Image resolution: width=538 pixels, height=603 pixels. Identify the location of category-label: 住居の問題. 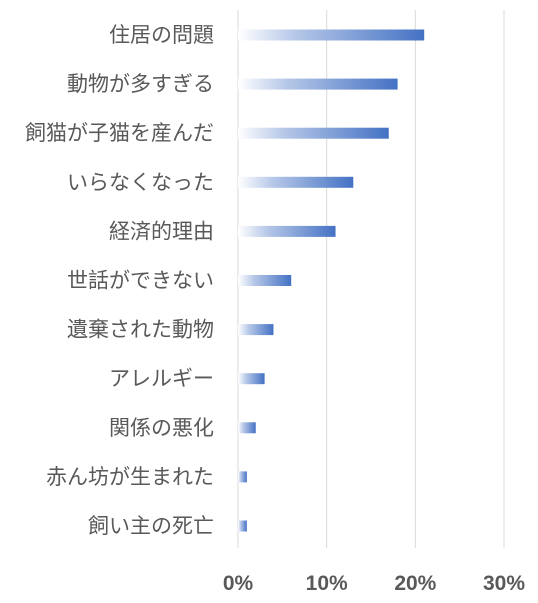
(161, 35).